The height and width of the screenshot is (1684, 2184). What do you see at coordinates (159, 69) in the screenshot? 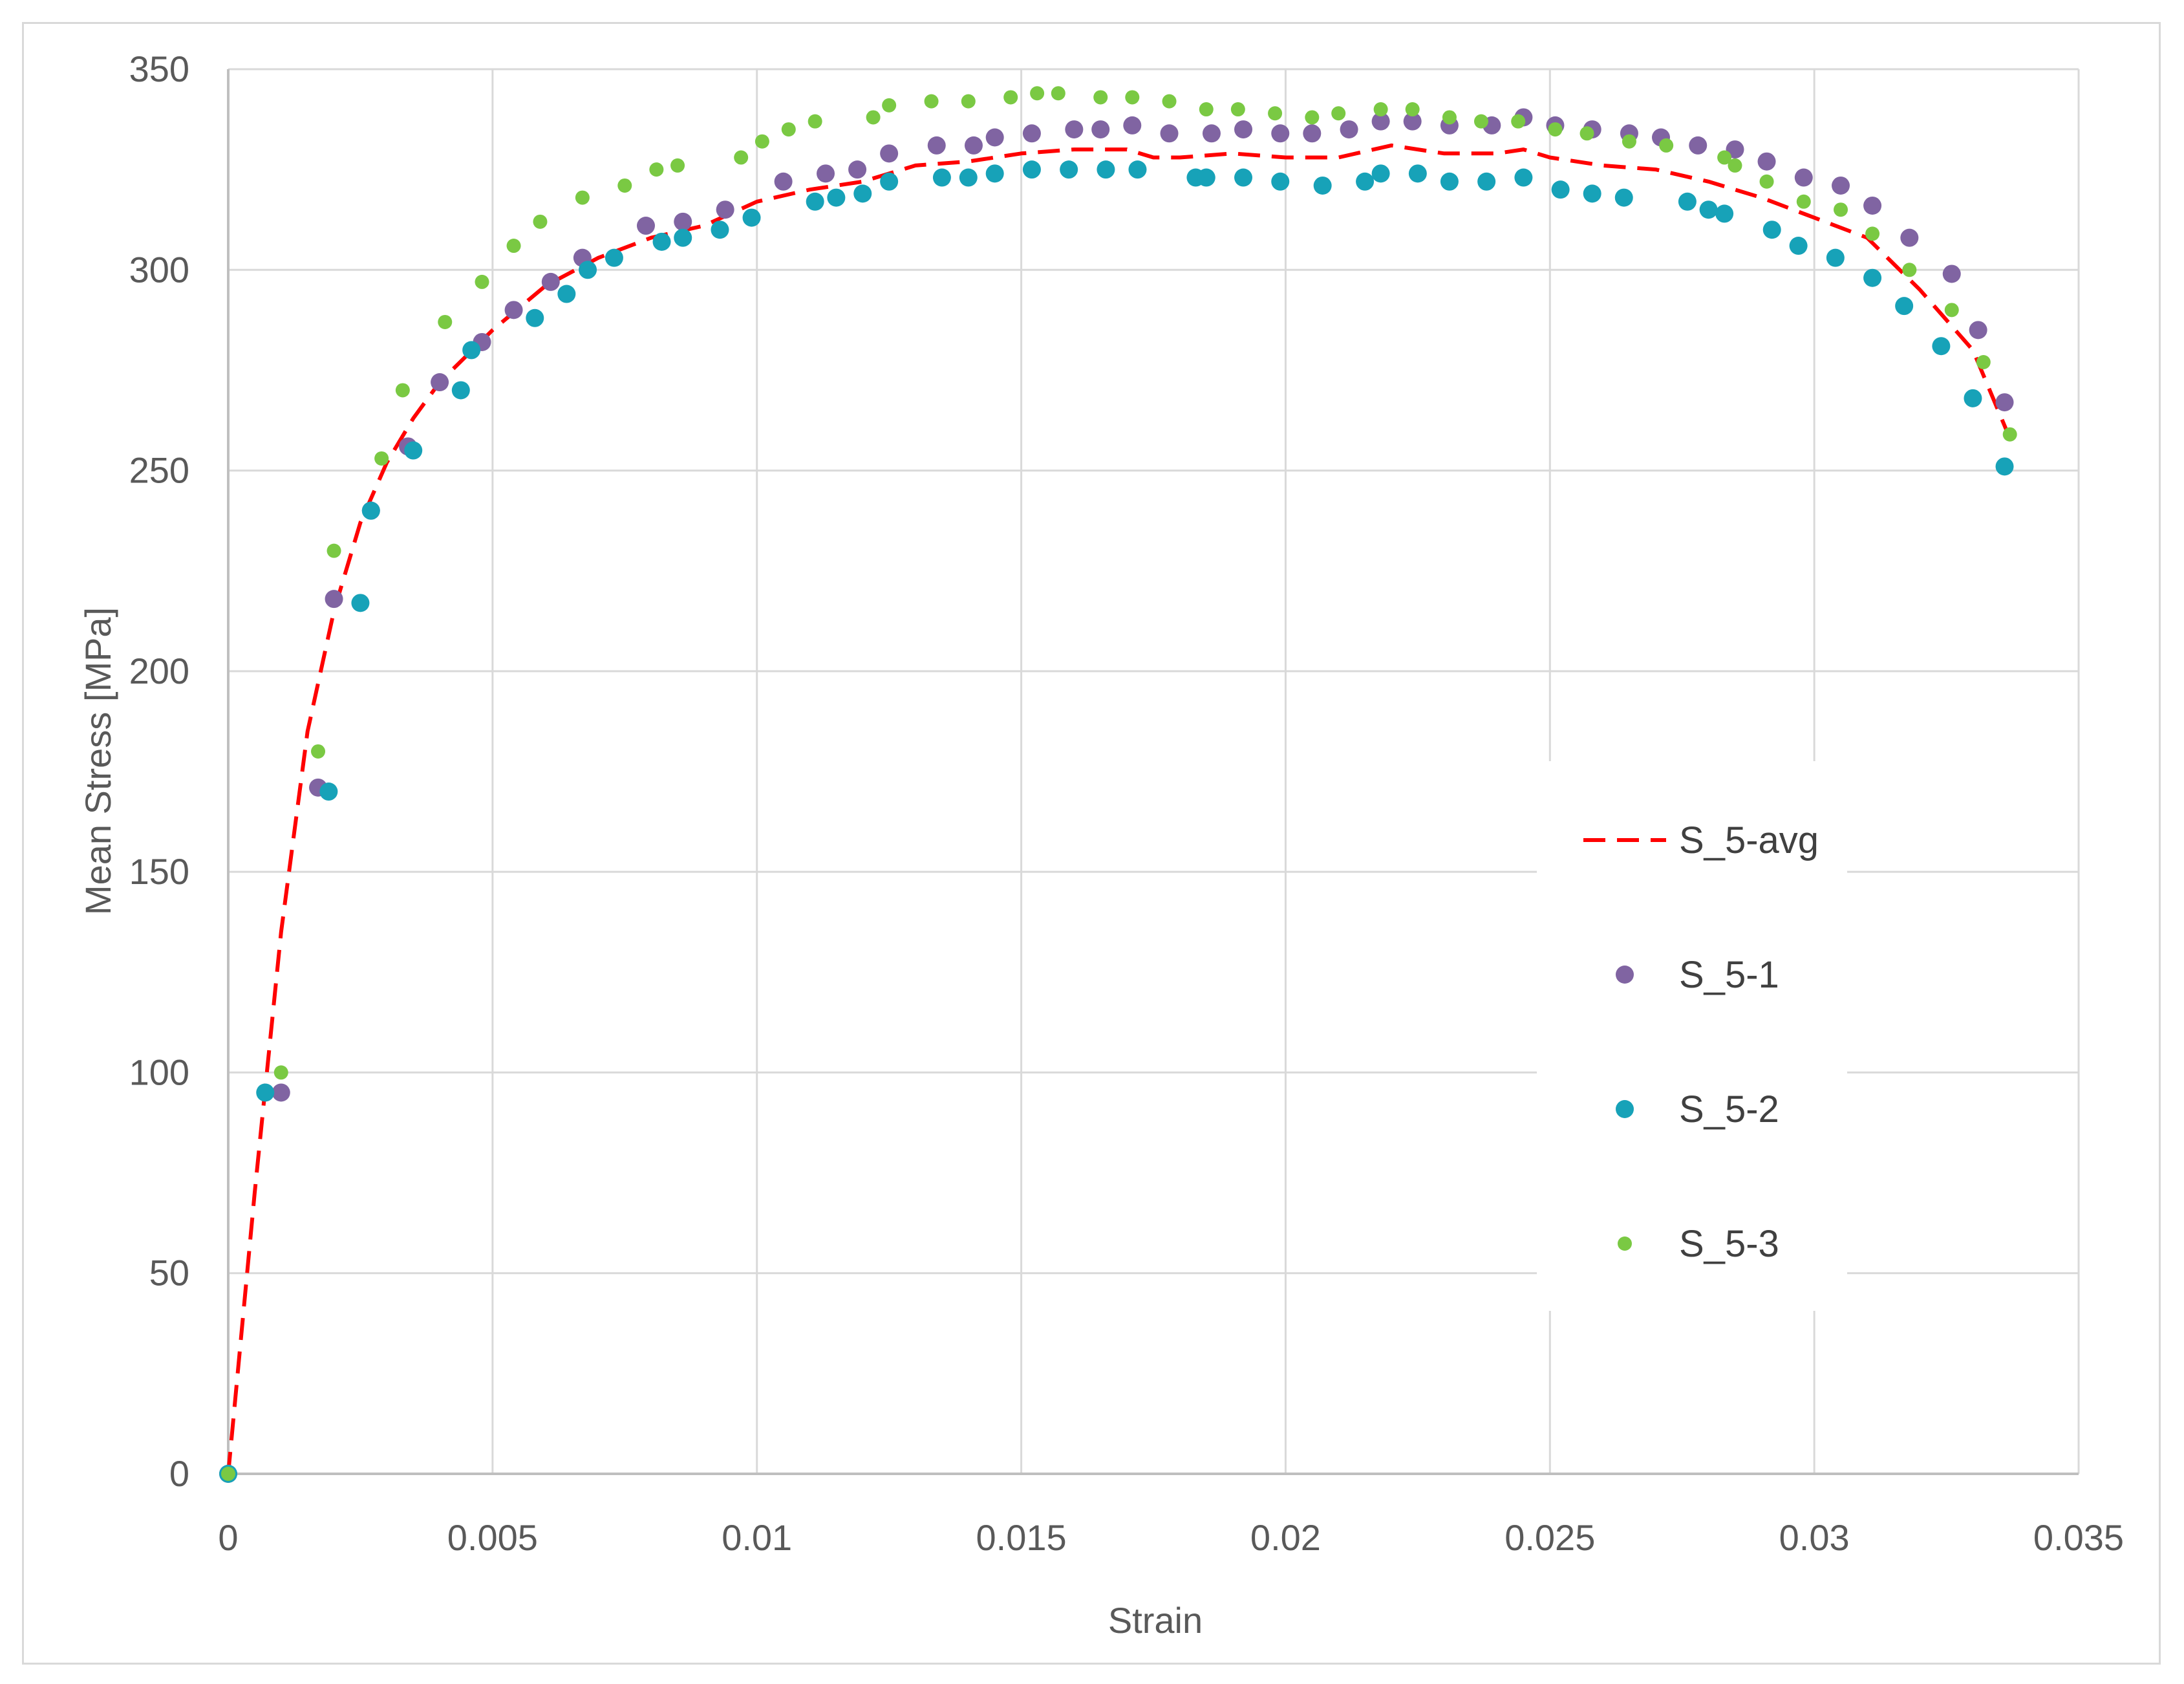
I see `y-tick-label: 350` at bounding box center [159, 69].